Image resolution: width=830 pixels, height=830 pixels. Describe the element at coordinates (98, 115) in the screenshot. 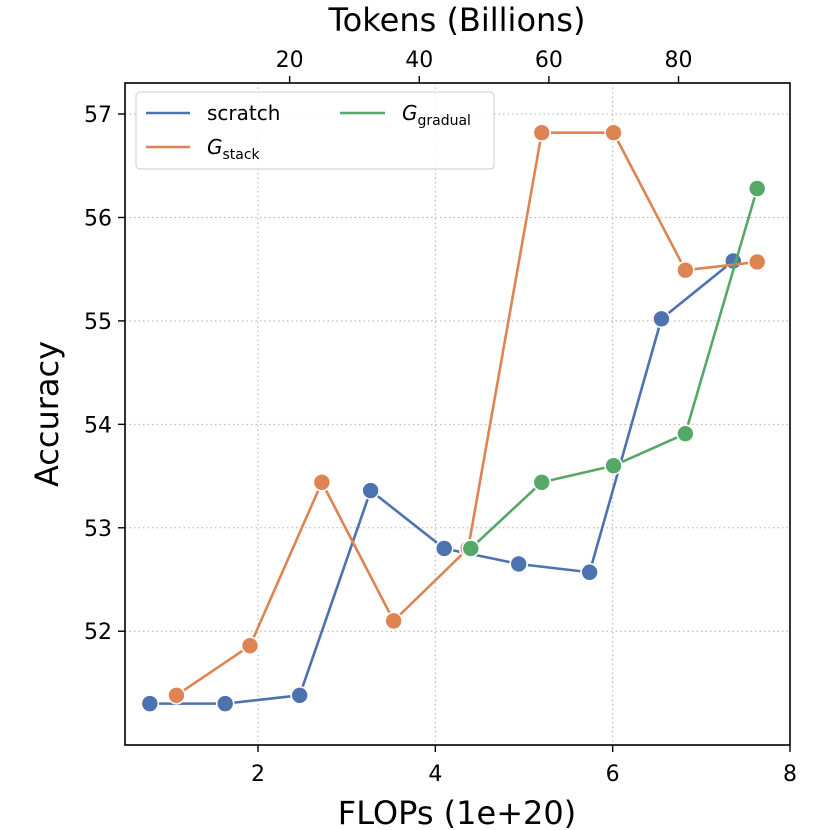

I see `y-tick-label: 57` at that location.